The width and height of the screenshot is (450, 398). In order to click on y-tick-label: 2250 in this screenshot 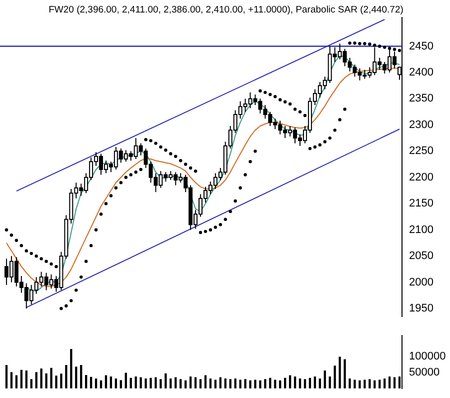, I will do `click(421, 151)`.